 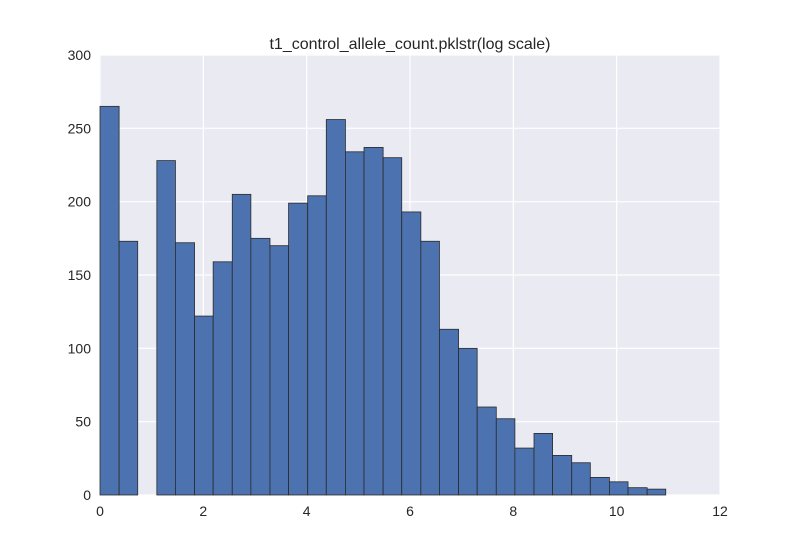 I want to click on y-tick-label: 100, so click(x=80, y=348).